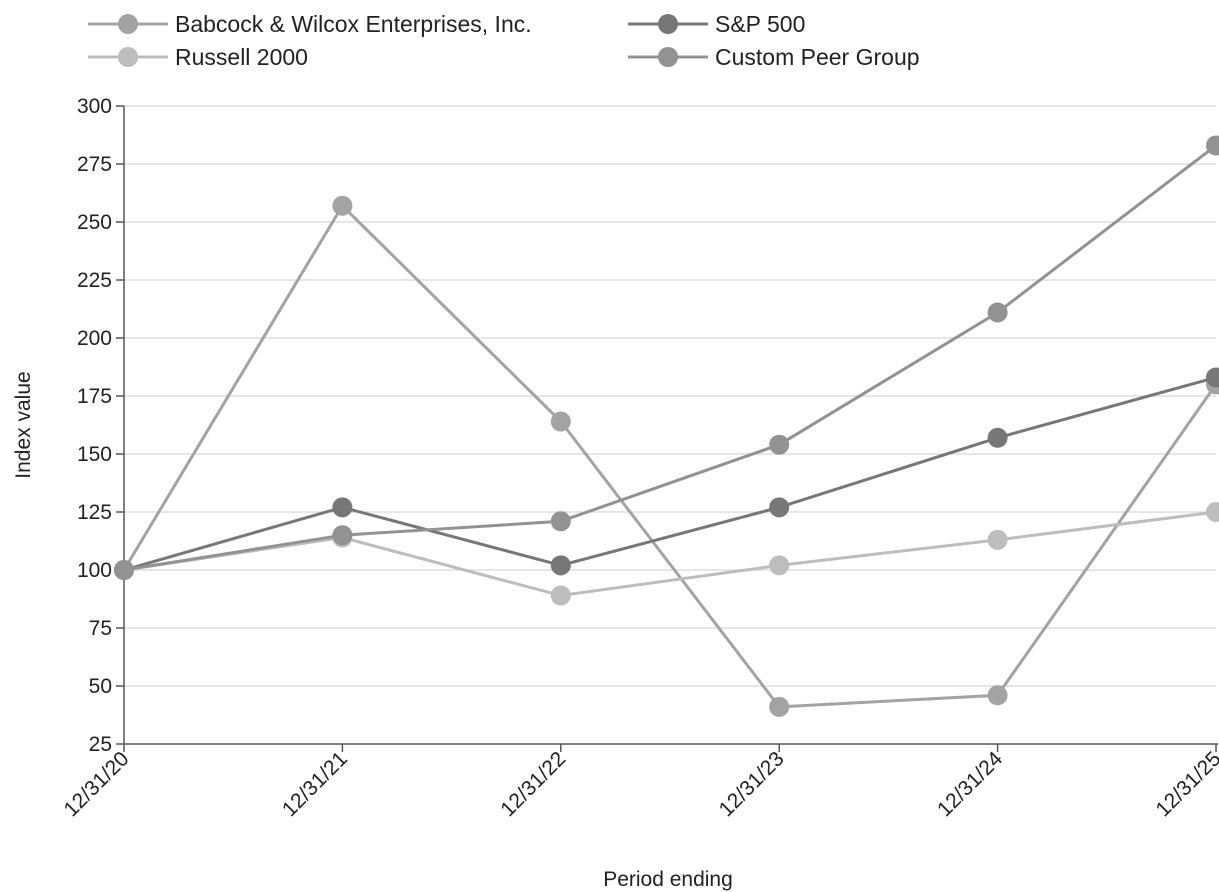 This screenshot has width=1219, height=892. Describe the element at coordinates (94, 338) in the screenshot. I see `y-tick-label: 200` at that location.